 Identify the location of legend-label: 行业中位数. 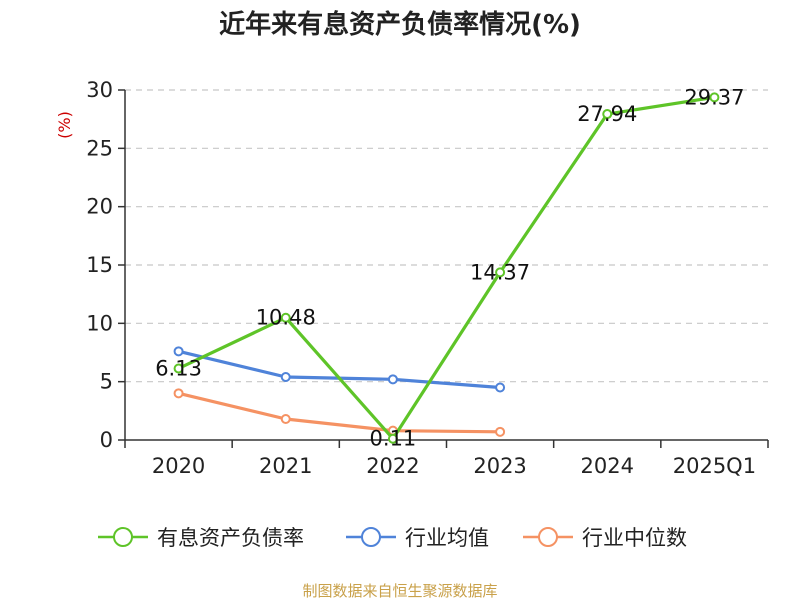
(634, 538).